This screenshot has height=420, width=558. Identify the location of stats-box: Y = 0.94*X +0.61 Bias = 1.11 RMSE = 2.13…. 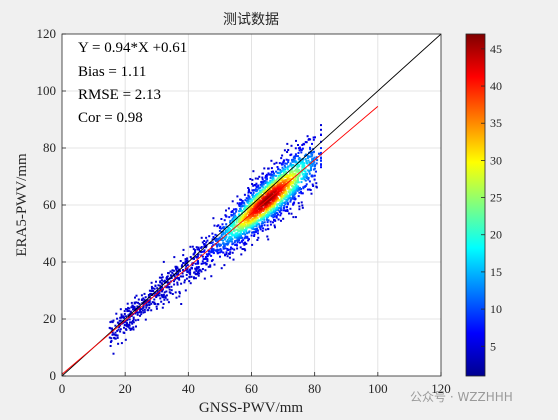
(132, 83).